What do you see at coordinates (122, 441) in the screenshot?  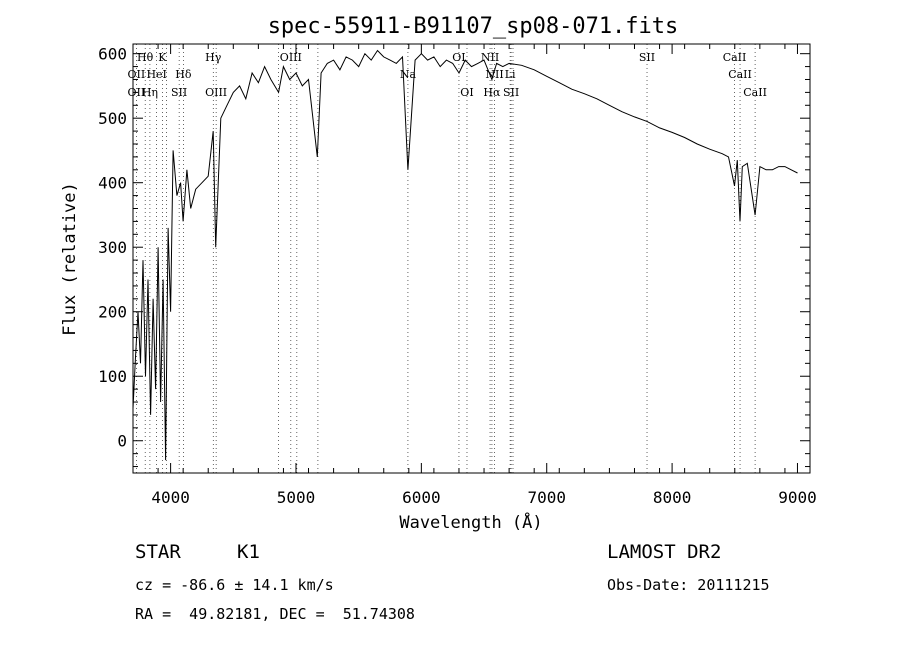 I see `y-tick-label: 0` at bounding box center [122, 441].